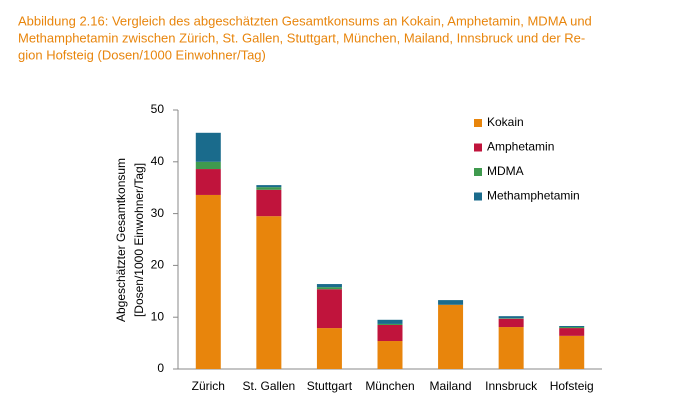 This screenshot has width=691, height=411. Describe the element at coordinates (520, 147) in the screenshot. I see `legend-label: Amphetamin` at that location.